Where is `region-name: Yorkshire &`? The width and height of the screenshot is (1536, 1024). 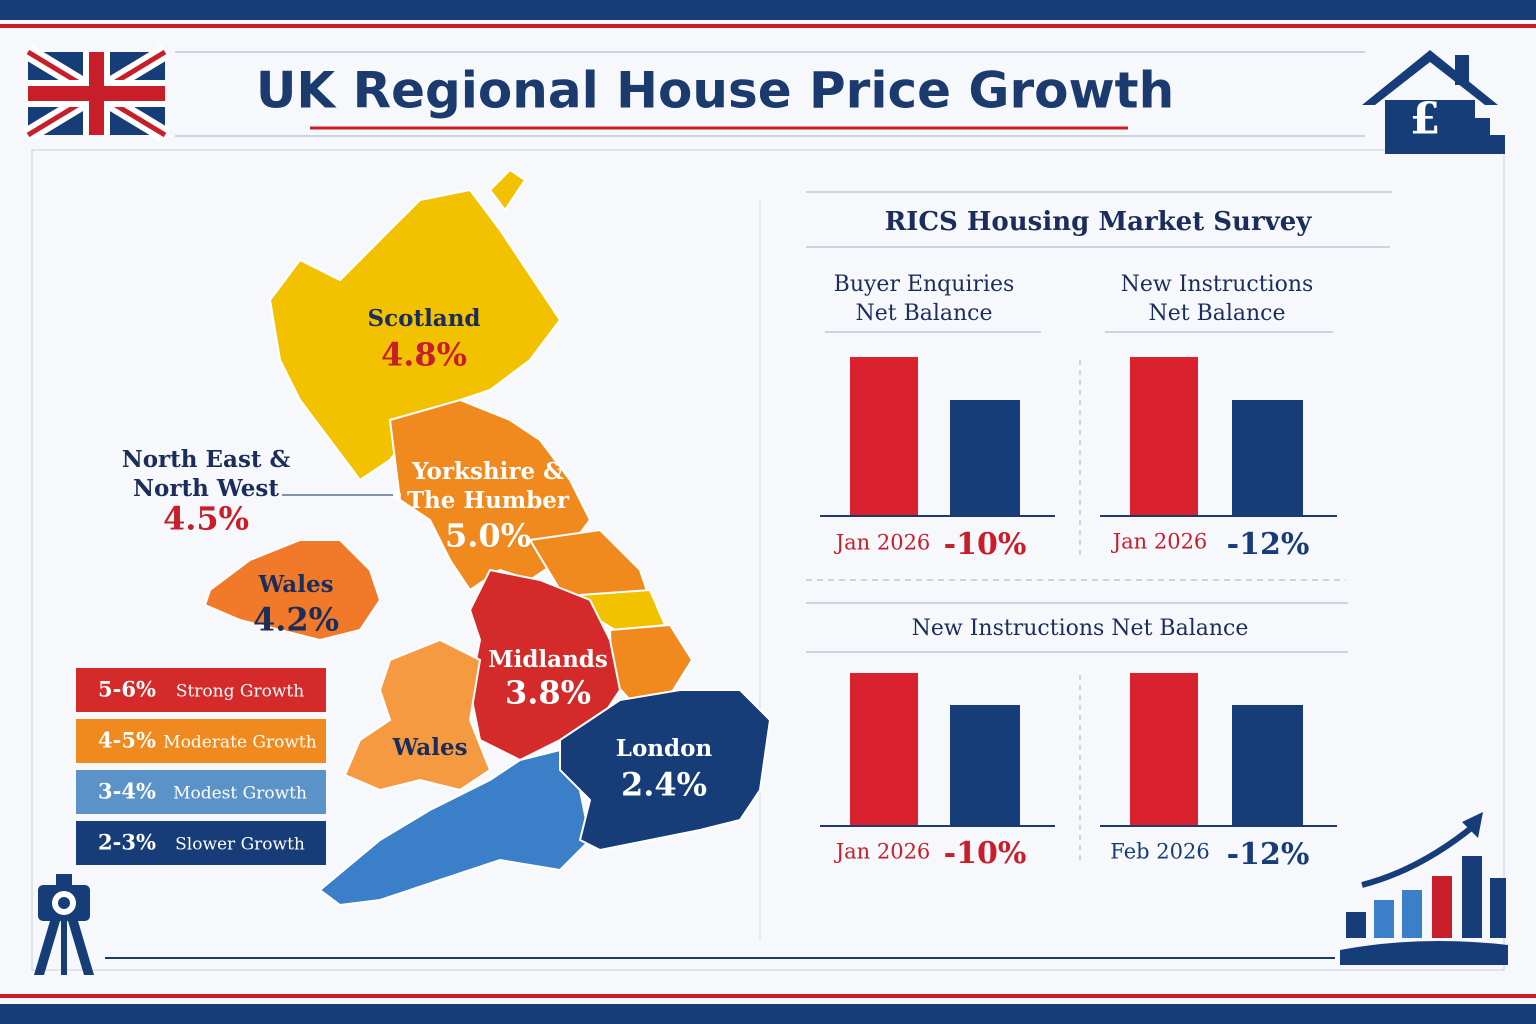 region-name: Yorkshire & is located at coordinates (487, 471).